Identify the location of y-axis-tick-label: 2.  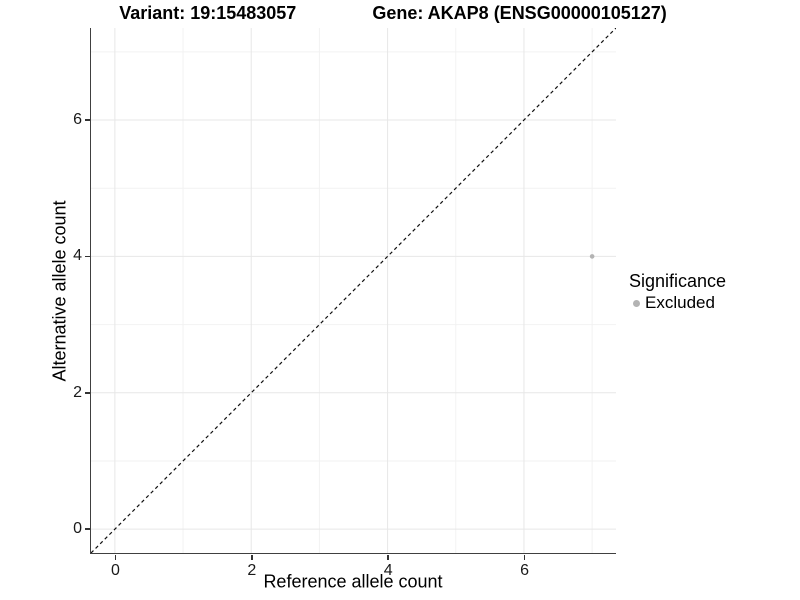
(77, 392).